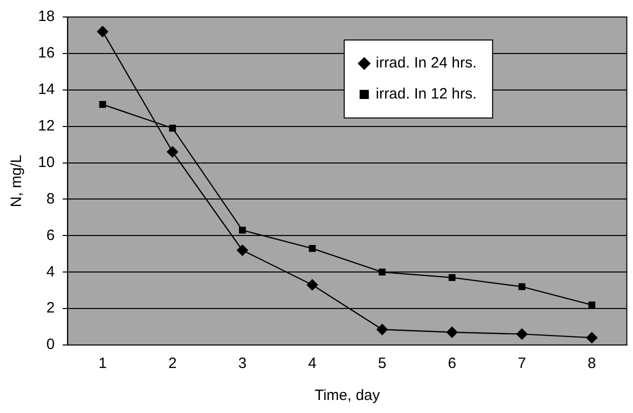  Describe the element at coordinates (426, 63) in the screenshot. I see `legend-label: irrad. In 24 hrs.` at that location.